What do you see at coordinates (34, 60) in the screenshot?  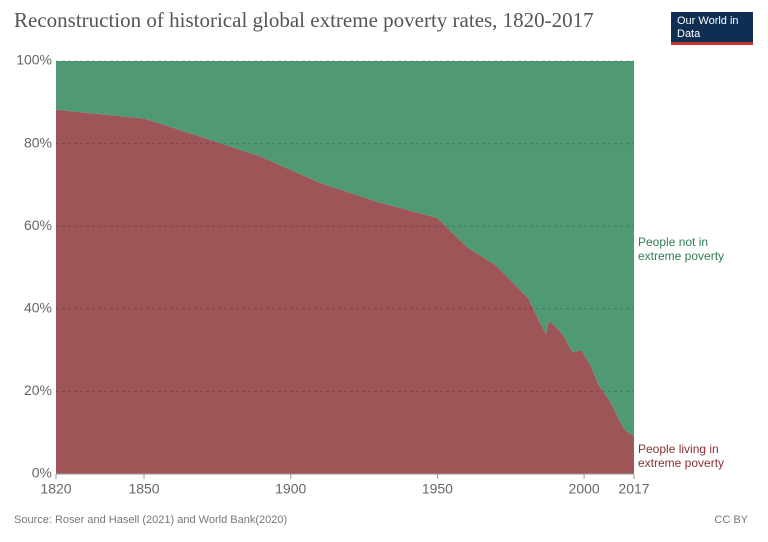 I see `y-tick-label: 100%` at bounding box center [34, 60].